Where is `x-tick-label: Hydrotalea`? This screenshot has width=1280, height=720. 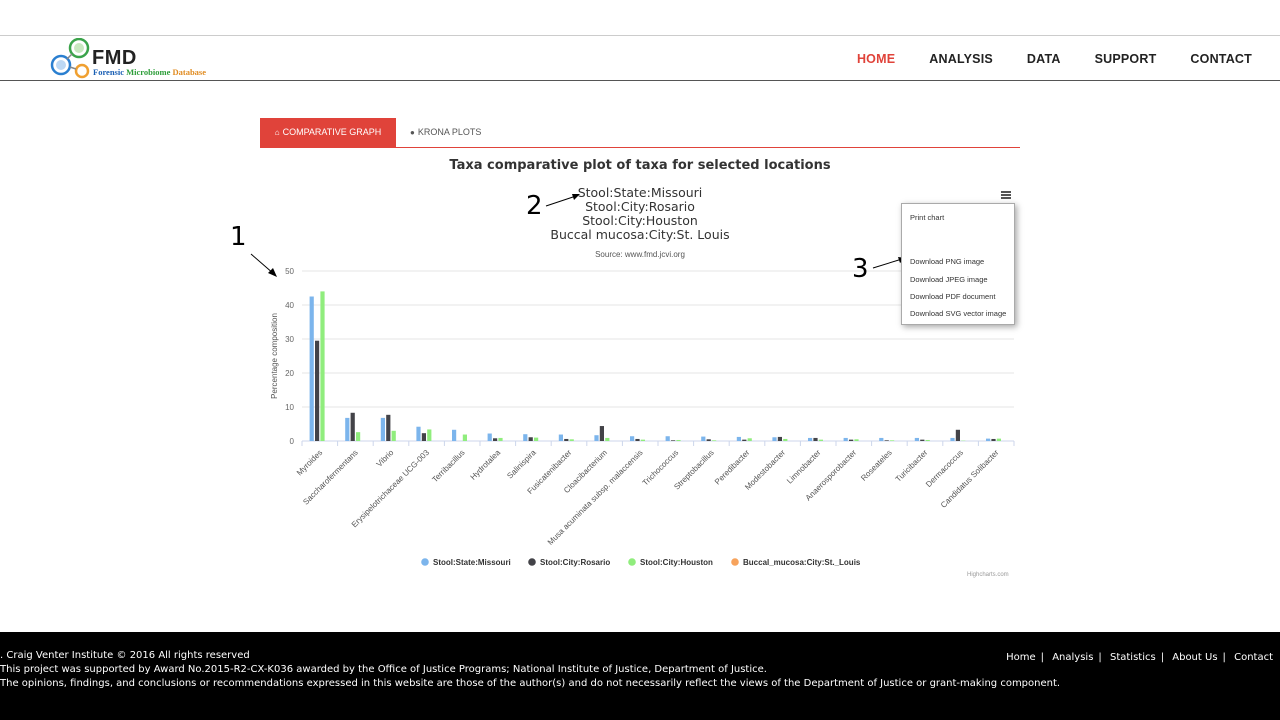
x-tick-label: Hydrotalea is located at coordinates (485, 465).